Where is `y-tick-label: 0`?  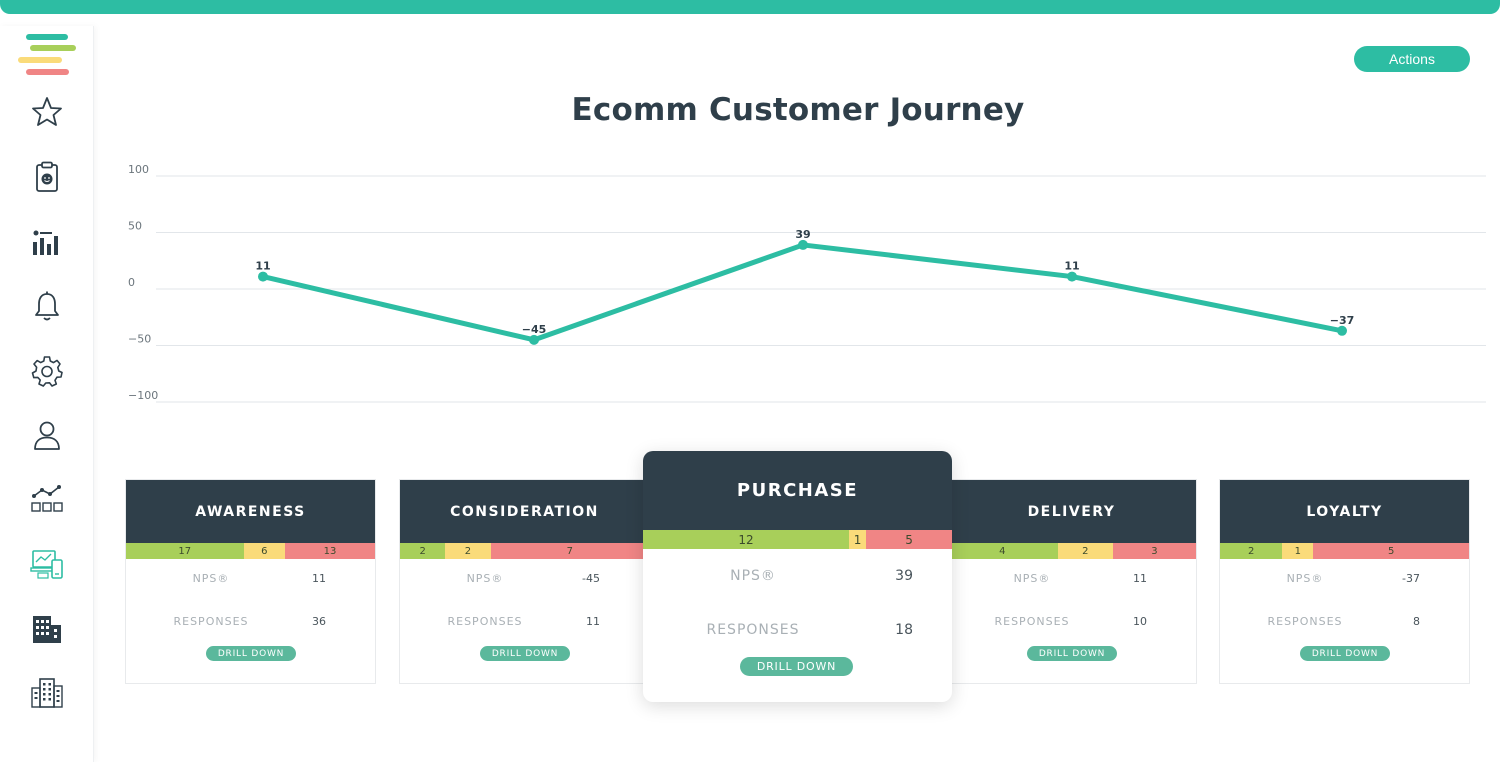 y-tick-label: 0 is located at coordinates (131, 282).